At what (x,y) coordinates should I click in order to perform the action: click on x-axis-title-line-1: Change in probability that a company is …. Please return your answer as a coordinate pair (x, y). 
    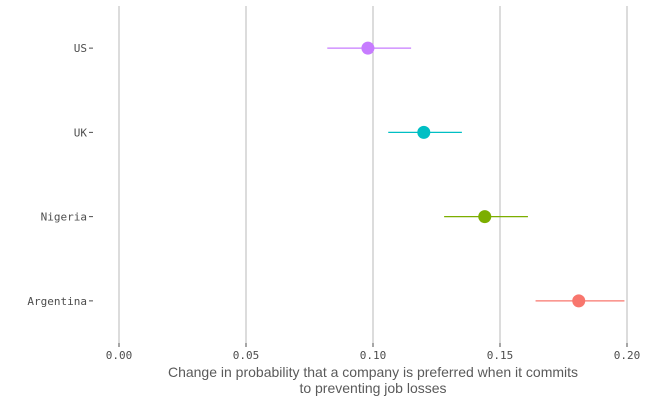
    Looking at the image, I should click on (373, 372).